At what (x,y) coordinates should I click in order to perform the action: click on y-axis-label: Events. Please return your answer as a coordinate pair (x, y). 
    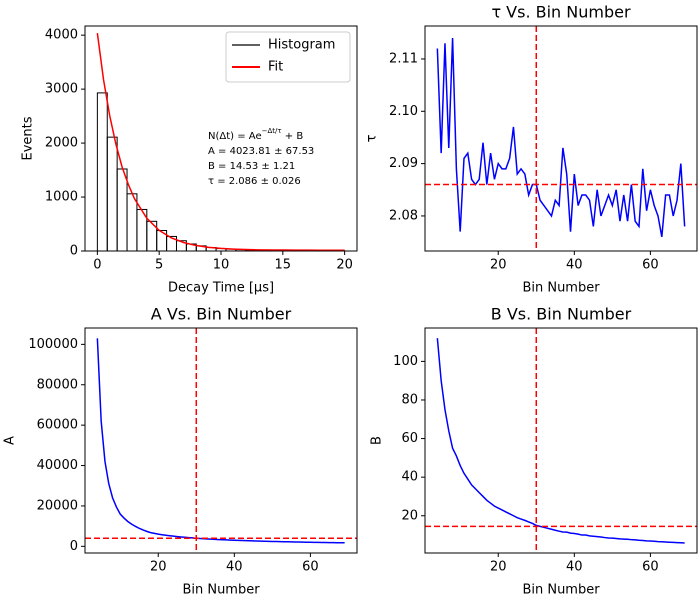
    Looking at the image, I should click on (28, 138).